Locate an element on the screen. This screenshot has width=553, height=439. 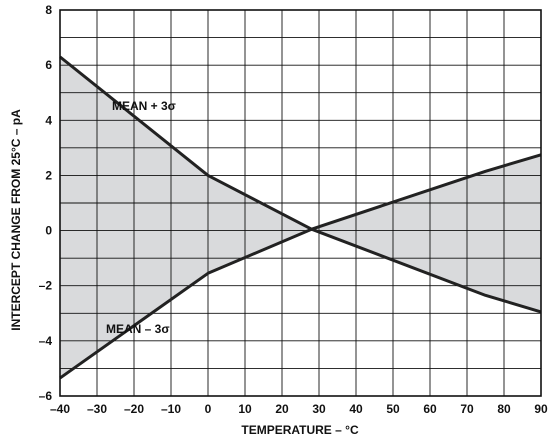
y-tick-label: –6 is located at coordinates (46, 396).